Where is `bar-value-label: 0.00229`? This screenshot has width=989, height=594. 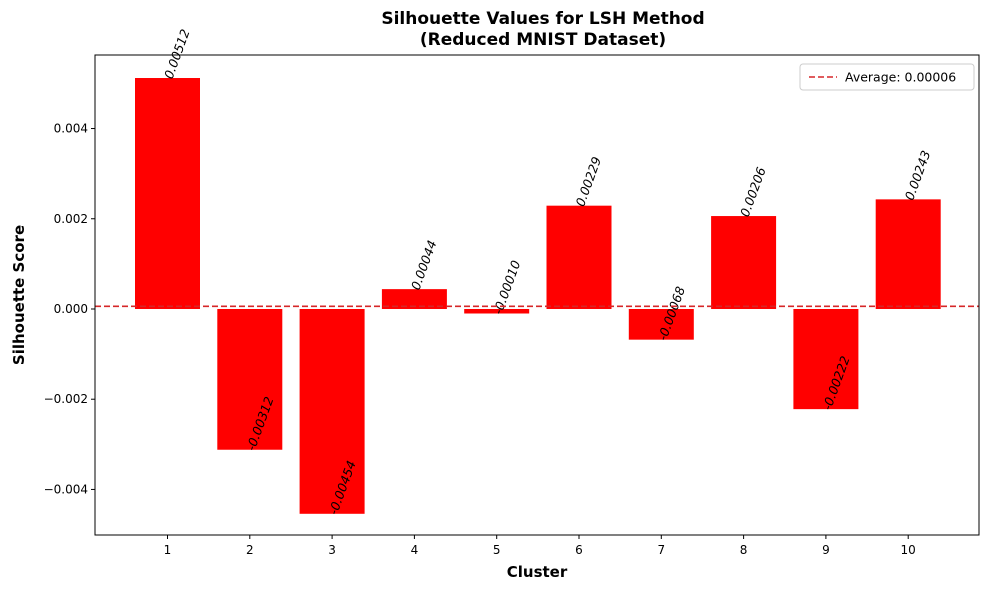 bar-value-label: 0.00229 is located at coordinates (588, 182).